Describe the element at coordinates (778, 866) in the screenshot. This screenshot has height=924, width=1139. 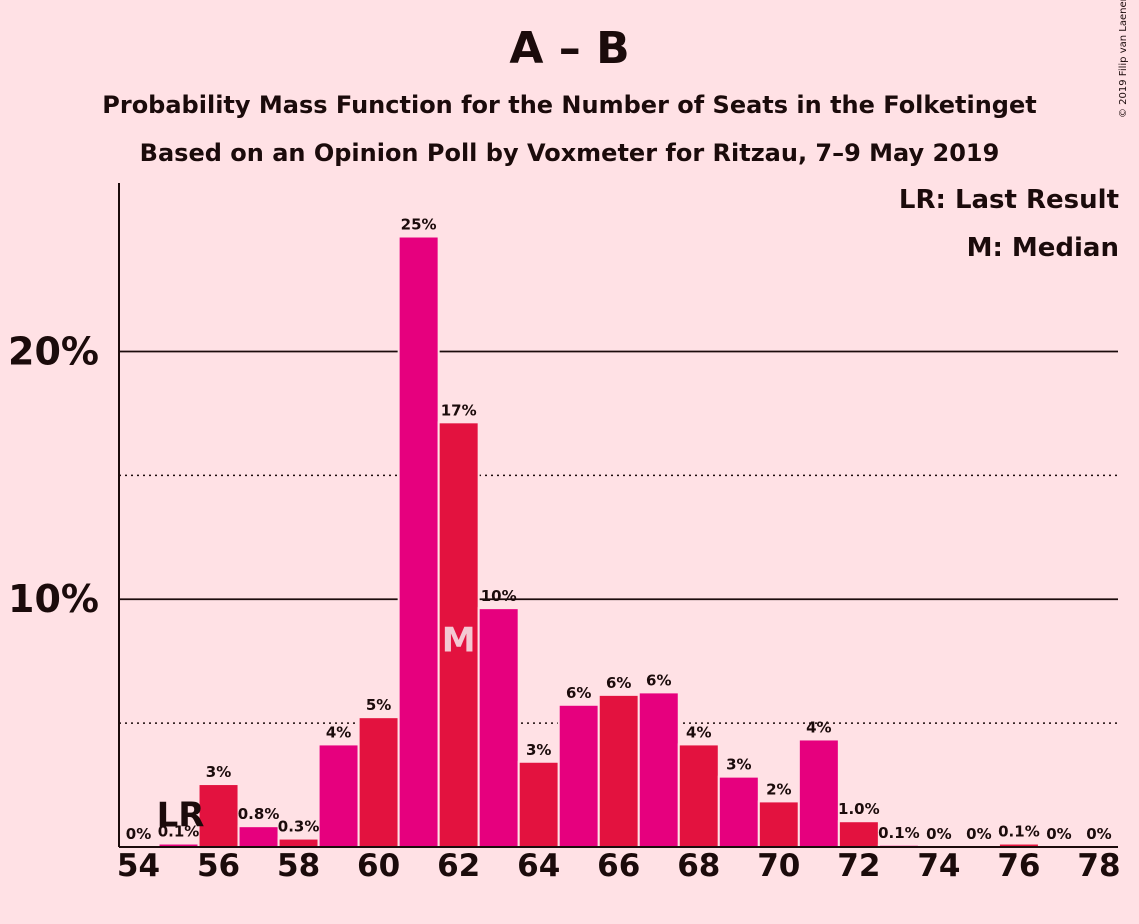
I see `x-tick-label: 70` at that location.